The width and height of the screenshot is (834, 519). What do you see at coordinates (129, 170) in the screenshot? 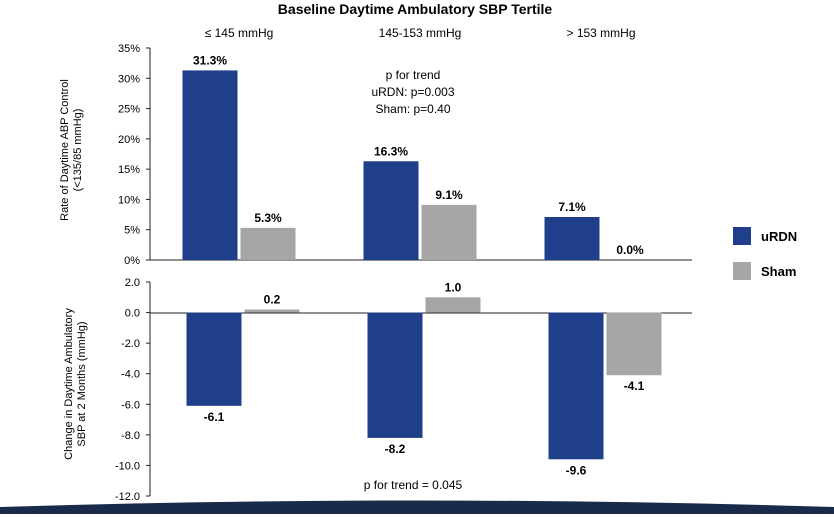
I see `top-ytick-label: 15%` at bounding box center [129, 170].